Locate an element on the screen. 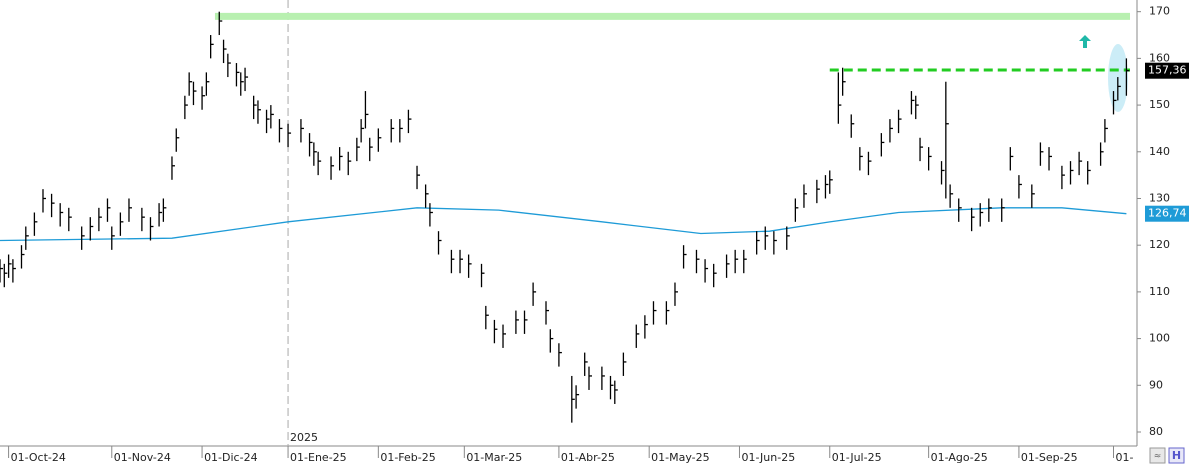 This screenshot has width=1190, height=467. y-tick-label: 130 is located at coordinates (1159, 197).